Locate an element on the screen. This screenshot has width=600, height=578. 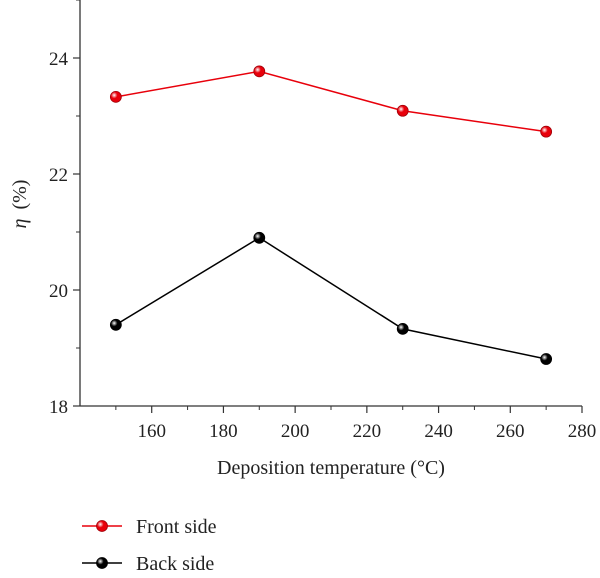
x-ticks: 160 180 200 220 240 260 280 is located at coordinates (356, 424).